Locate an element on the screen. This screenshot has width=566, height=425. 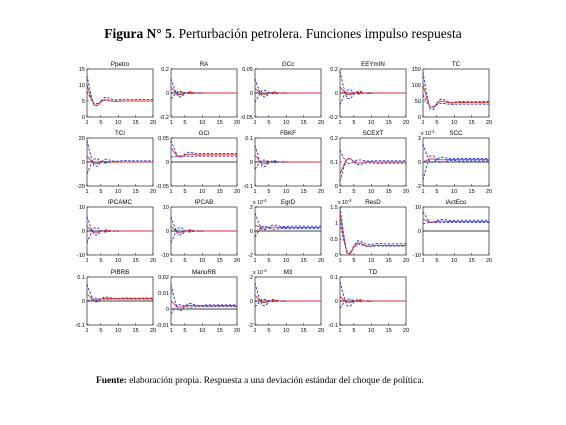
panel-title: GCi is located at coordinates (204, 133).